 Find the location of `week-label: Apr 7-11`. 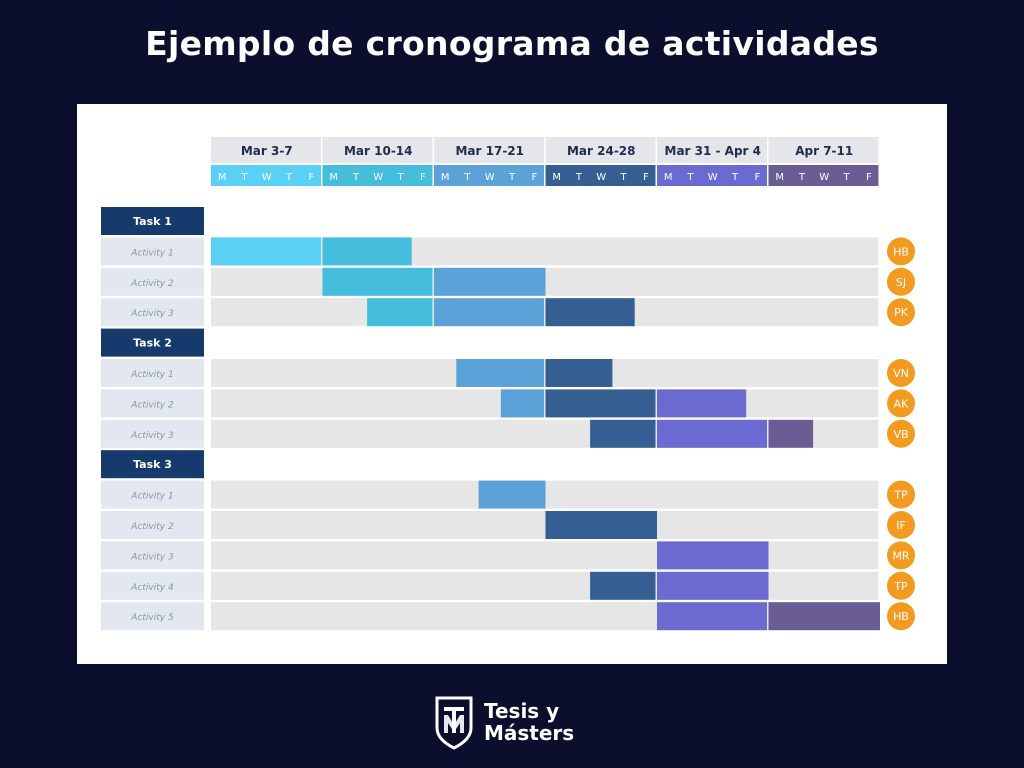

week-label: Apr 7-11 is located at coordinates (824, 151).